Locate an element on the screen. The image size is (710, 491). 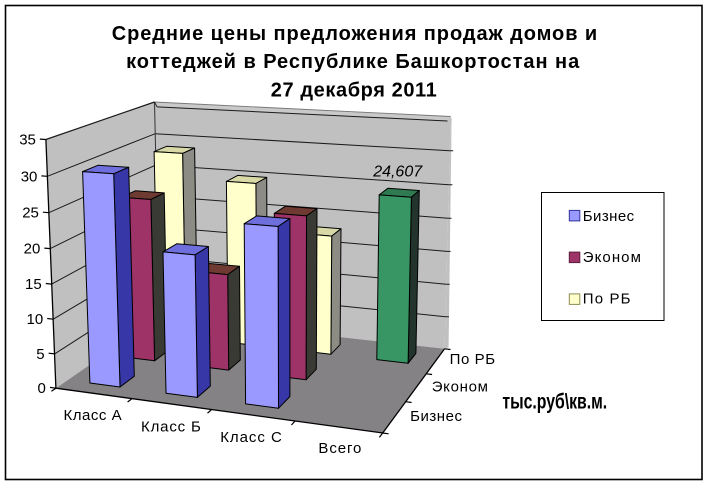
svg-text: Класс А is located at coordinates (93, 415).